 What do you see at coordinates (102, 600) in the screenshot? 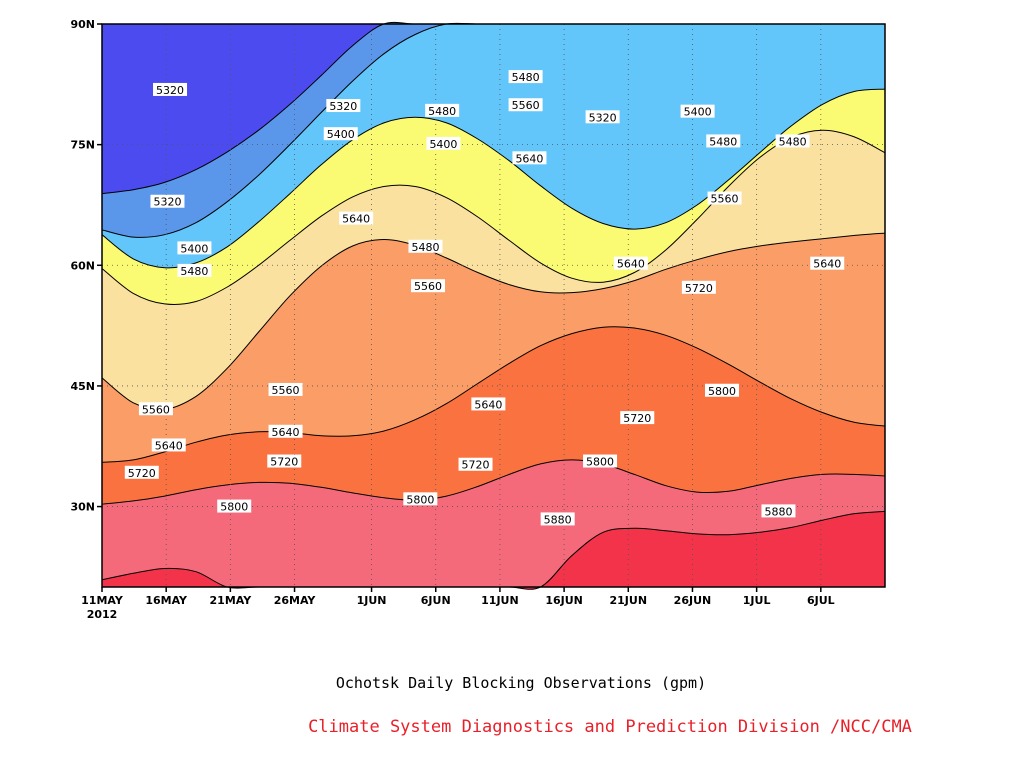
I see `x-tick-label: 11MAY` at bounding box center [102, 600].